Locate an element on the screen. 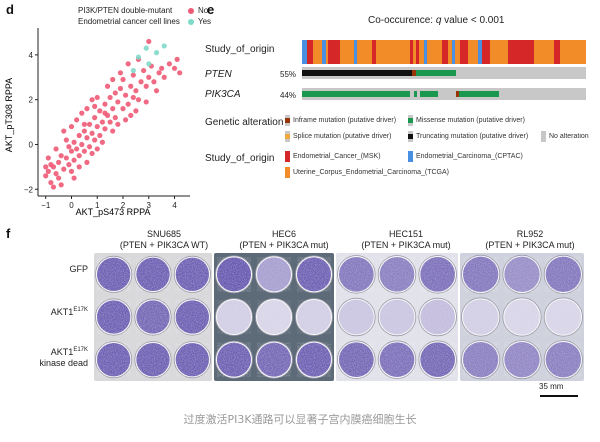 The image size is (600, 442). cell-line-rl952: RL952 (PTEN + PIK3CA mut) is located at coordinates (530, 240).